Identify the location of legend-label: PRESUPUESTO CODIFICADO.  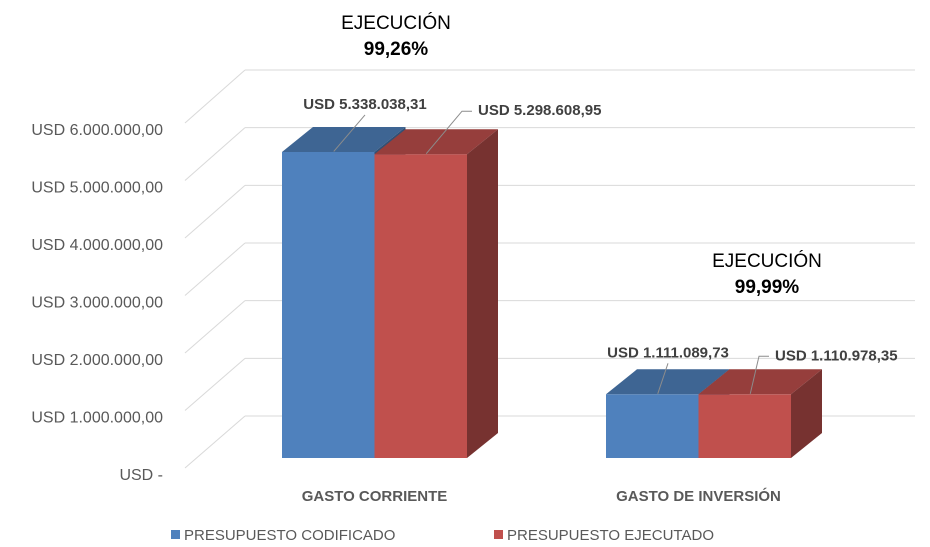
(289, 535).